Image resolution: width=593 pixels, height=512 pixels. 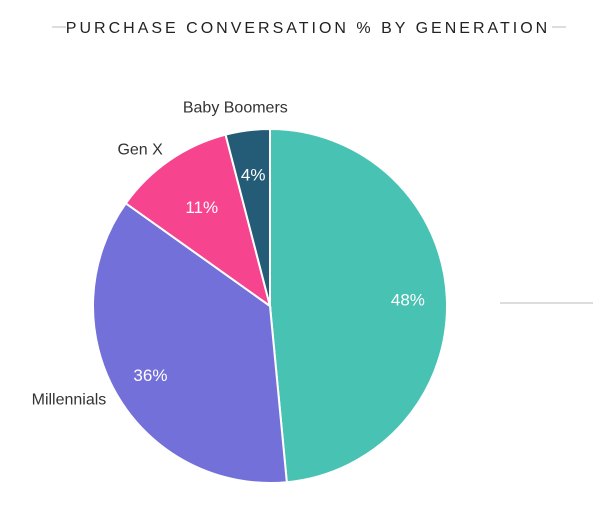 What do you see at coordinates (140, 149) in the screenshot?
I see `category-label-gen-x: Gen X` at bounding box center [140, 149].